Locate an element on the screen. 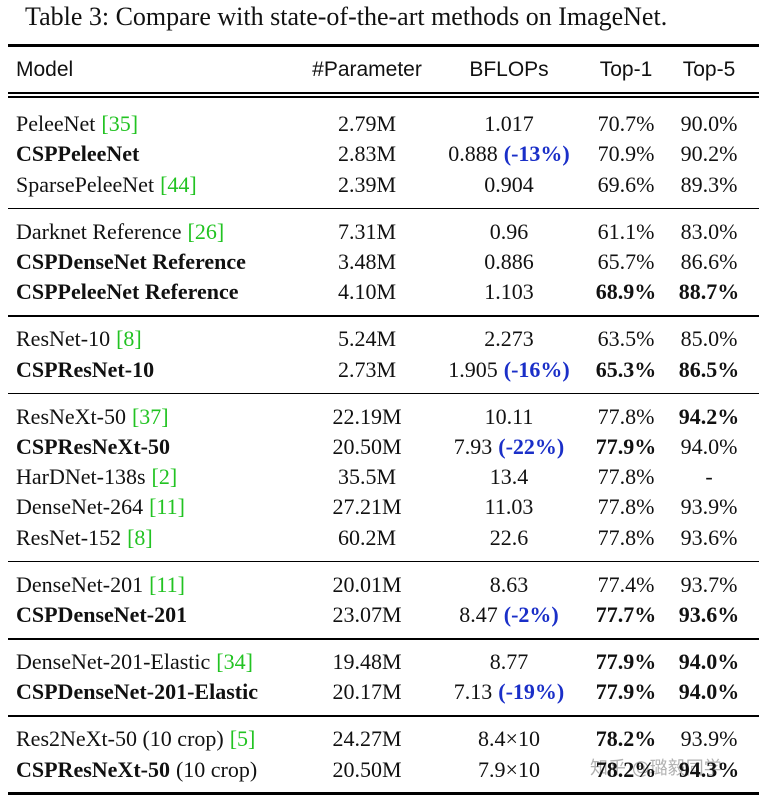 The image size is (767, 802). model-name: CSPDenseNet-201 is located at coordinates (102, 614).